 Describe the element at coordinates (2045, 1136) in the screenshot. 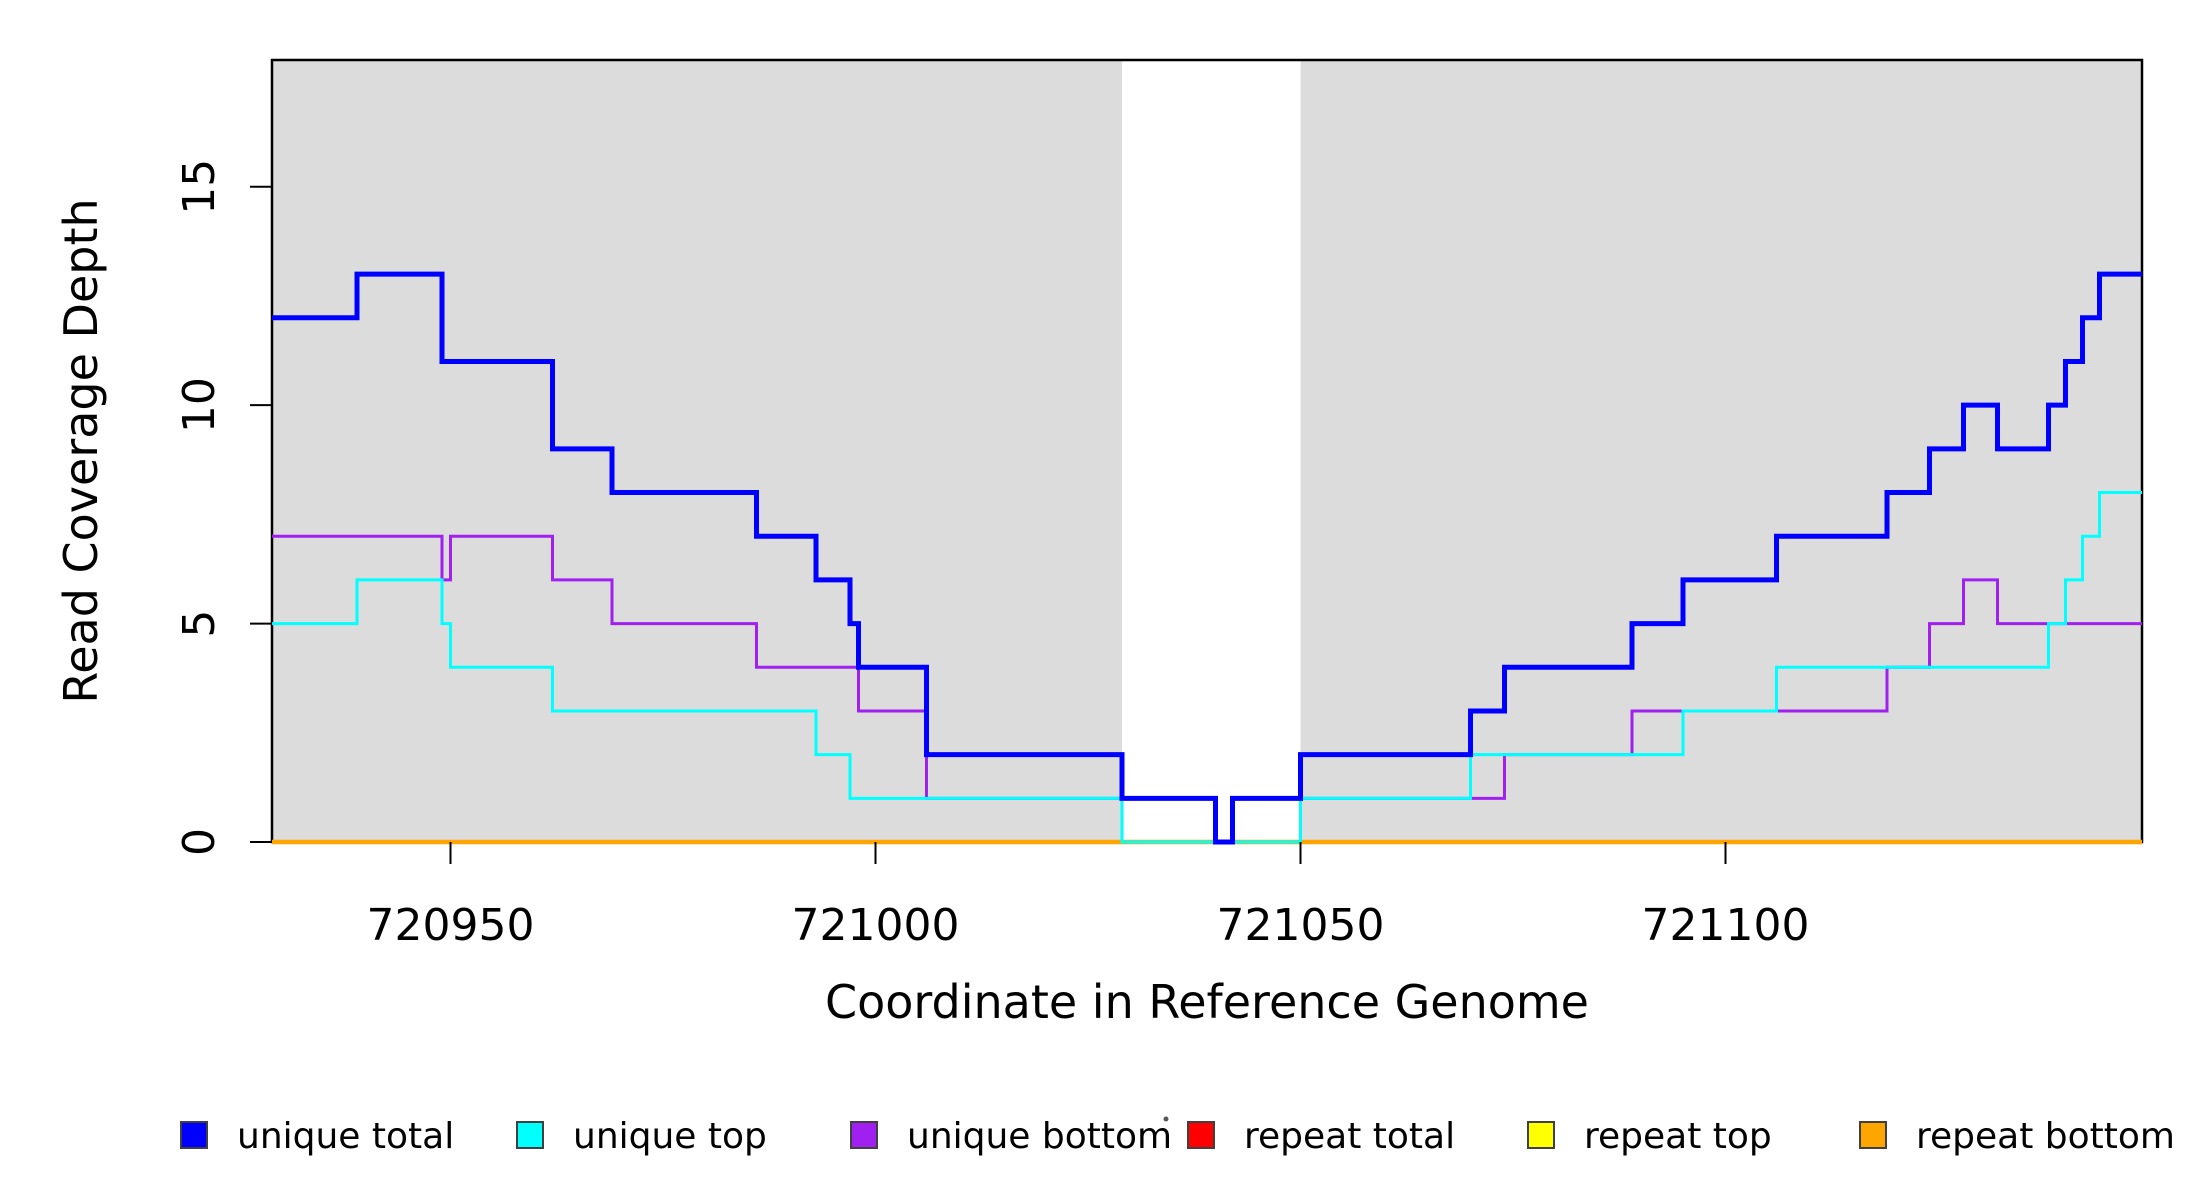

I see `legend-label: repeat bottom` at that location.